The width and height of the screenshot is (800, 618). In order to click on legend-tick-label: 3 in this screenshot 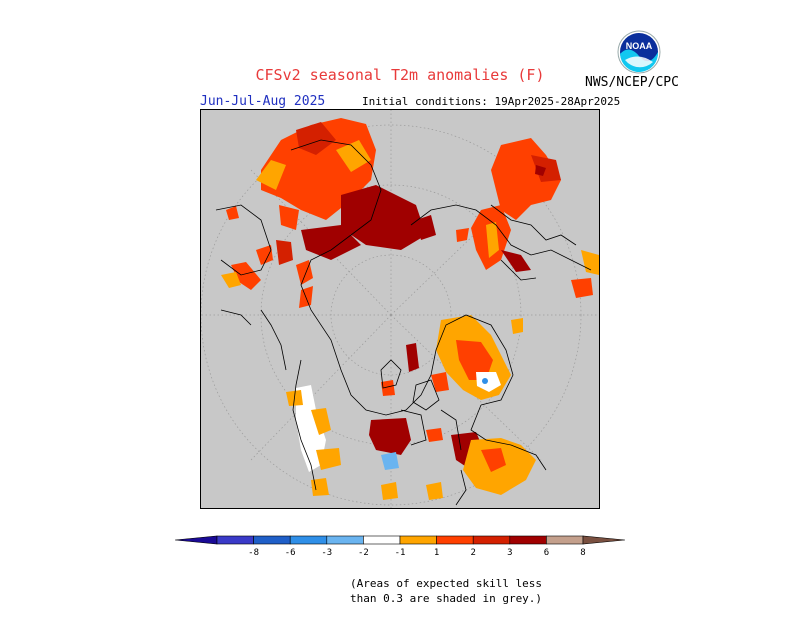, I will do `click(509, 553)`.